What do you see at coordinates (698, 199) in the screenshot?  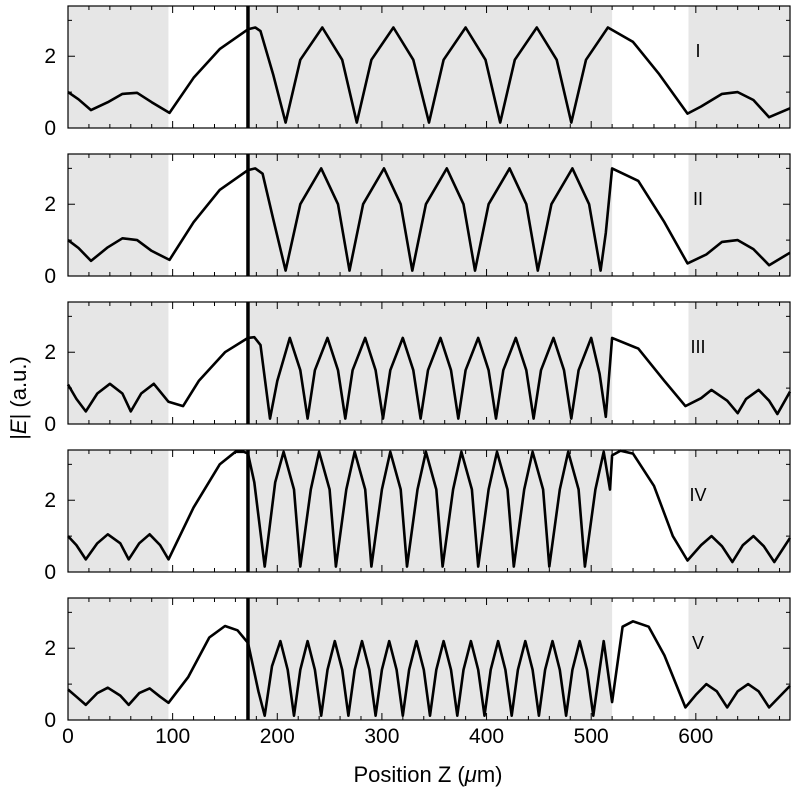 I see `panel-label-2: II` at bounding box center [698, 199].